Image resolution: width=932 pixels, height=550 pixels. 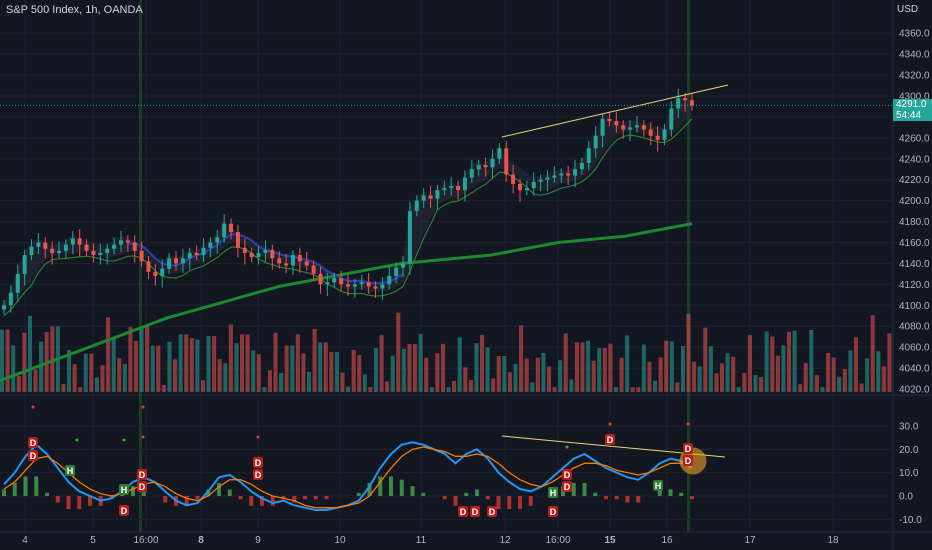 I want to click on h-marker, so click(x=658, y=485).